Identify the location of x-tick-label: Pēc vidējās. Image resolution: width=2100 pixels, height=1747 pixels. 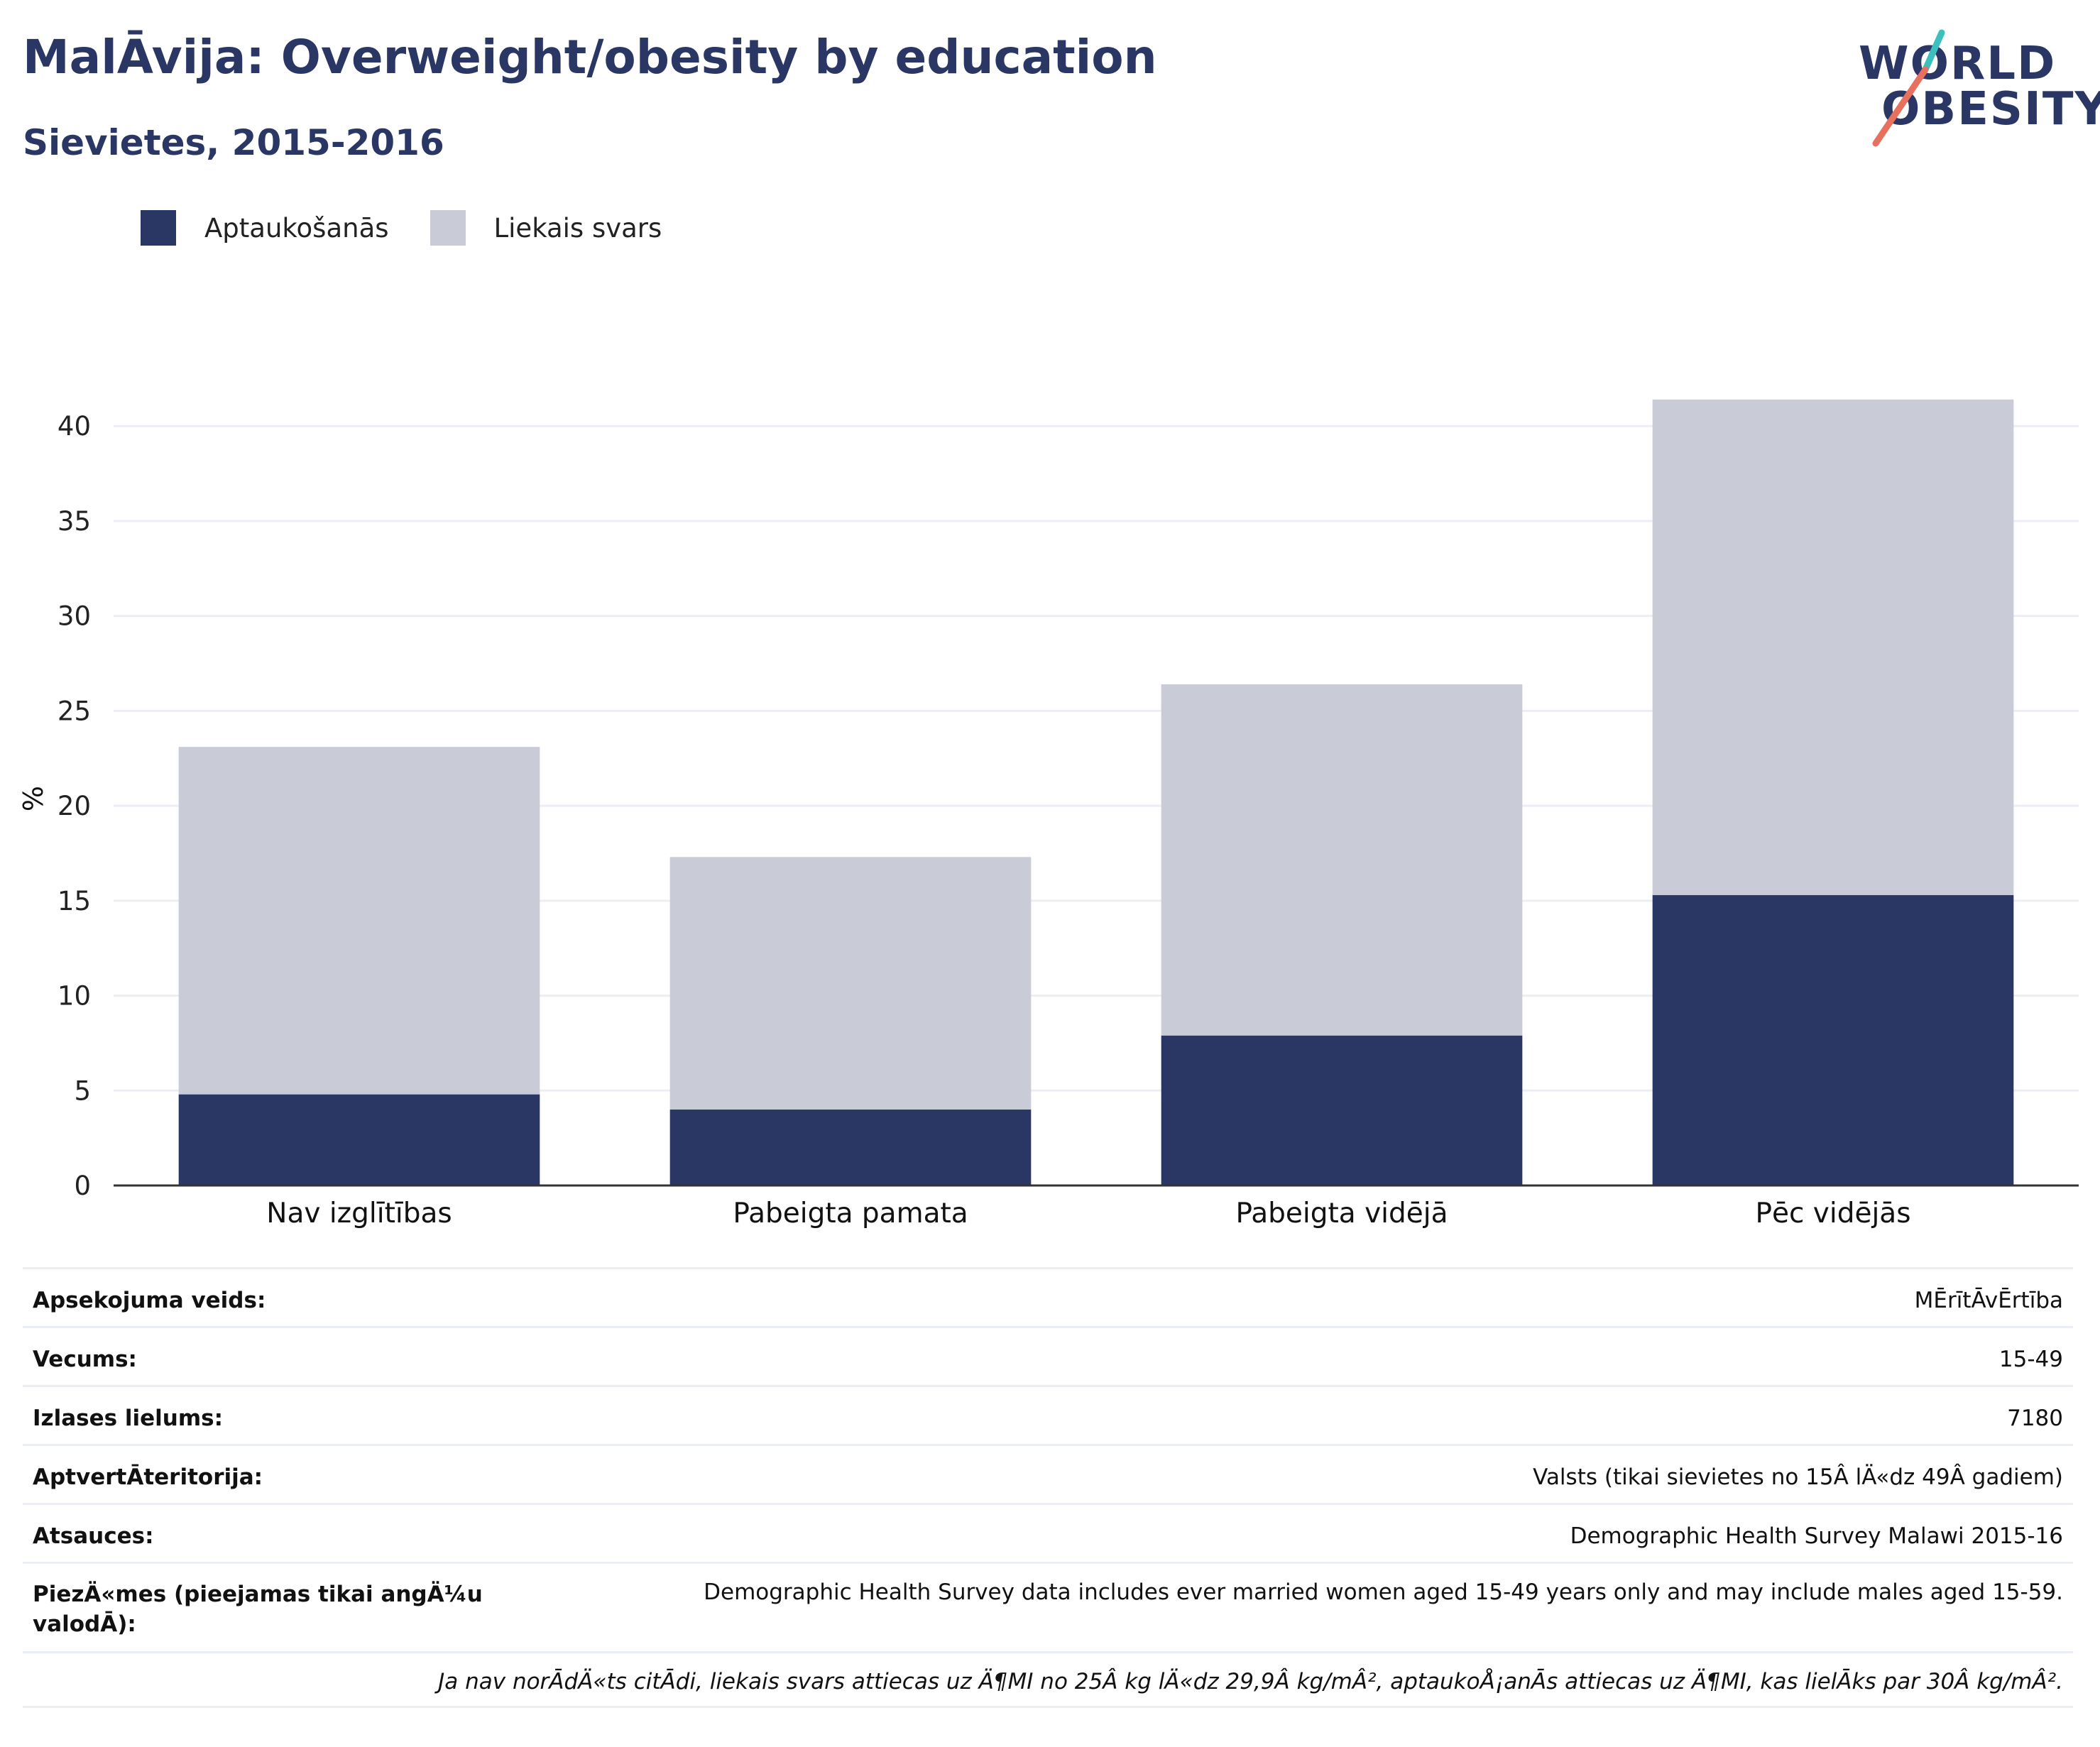
(1832, 1214).